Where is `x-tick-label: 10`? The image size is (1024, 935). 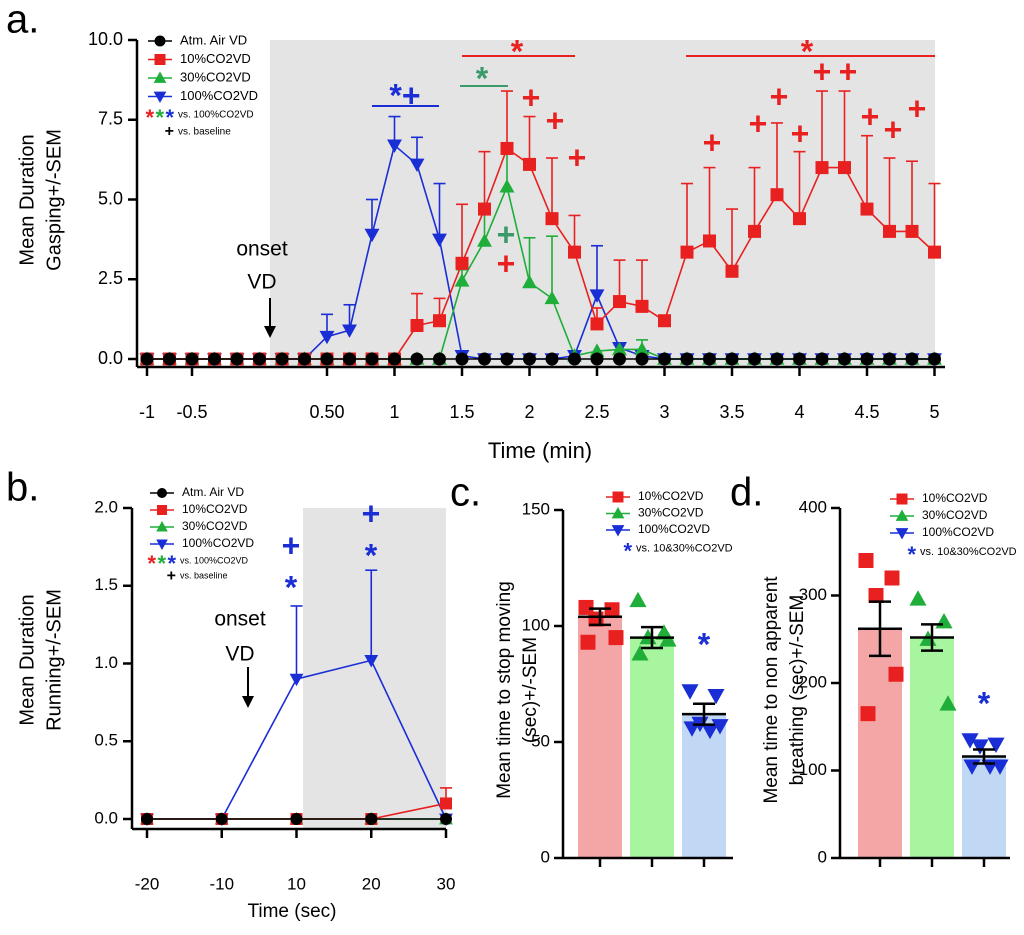
x-tick-label: 10 is located at coordinates (296, 883).